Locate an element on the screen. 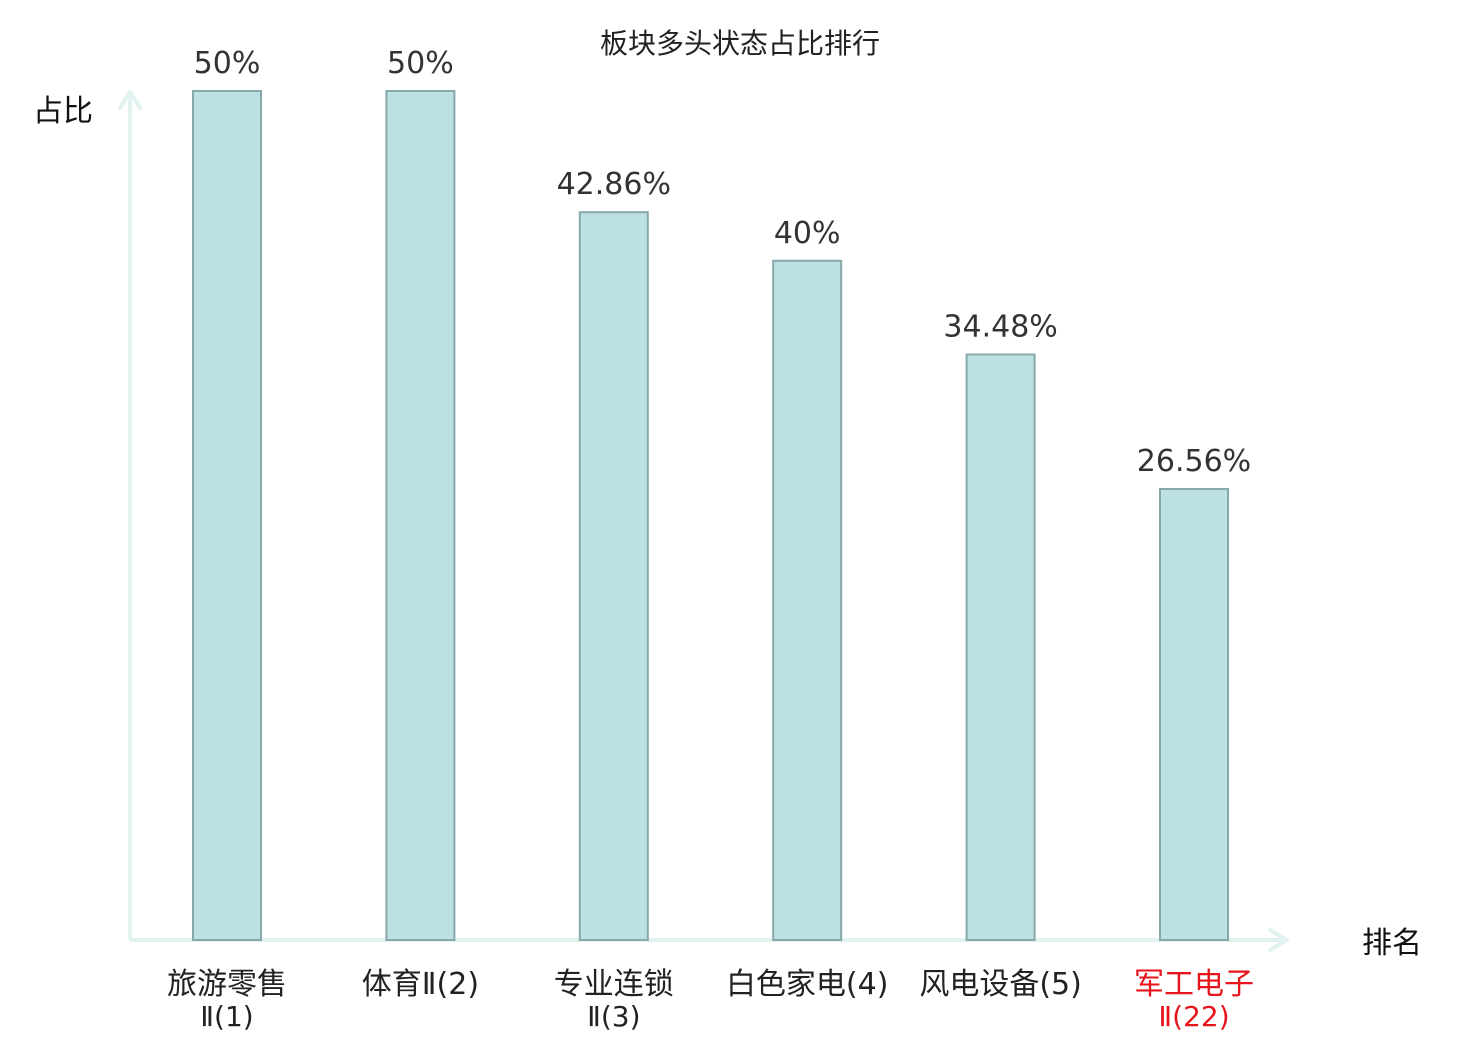  x-axis-arrow-icon is located at coordinates (1278, 940).